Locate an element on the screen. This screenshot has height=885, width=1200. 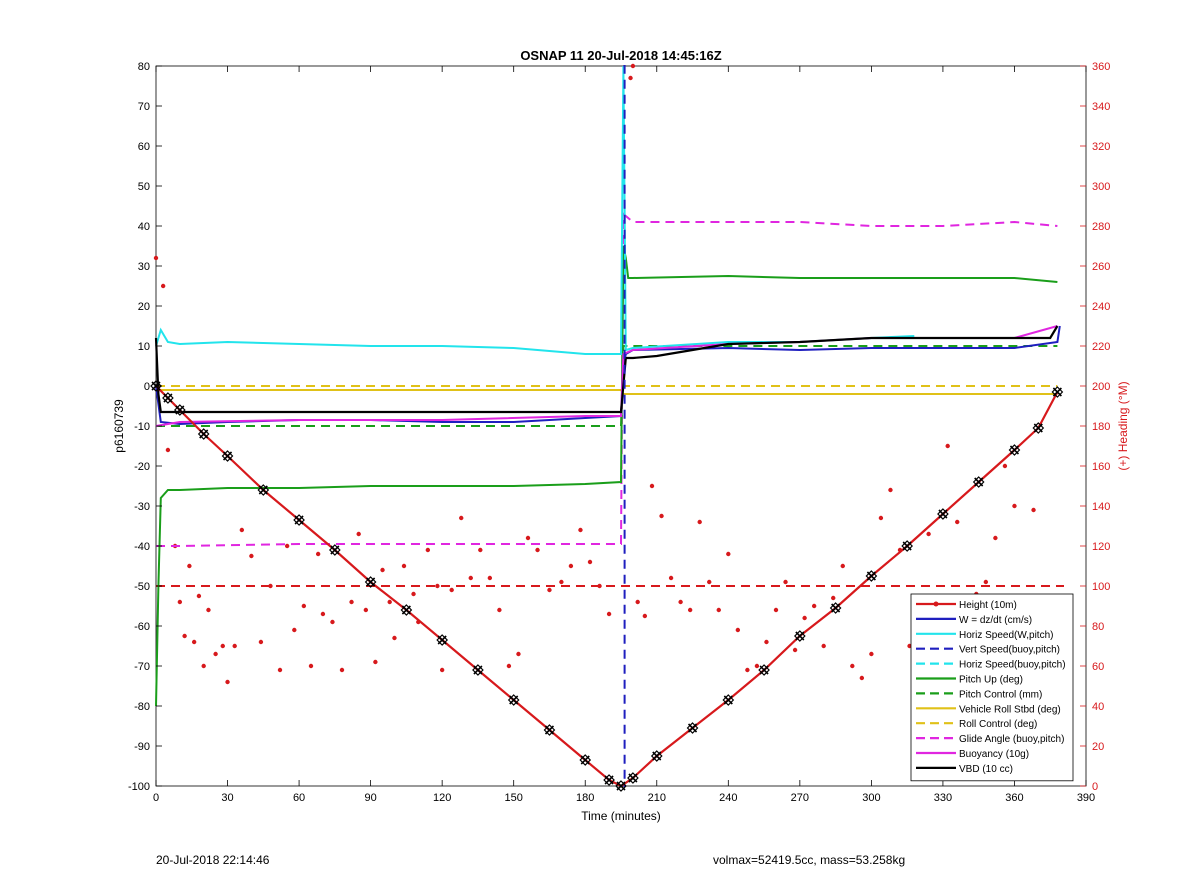
y-tick-label-right: 80 is located at coordinates (1098, 627).